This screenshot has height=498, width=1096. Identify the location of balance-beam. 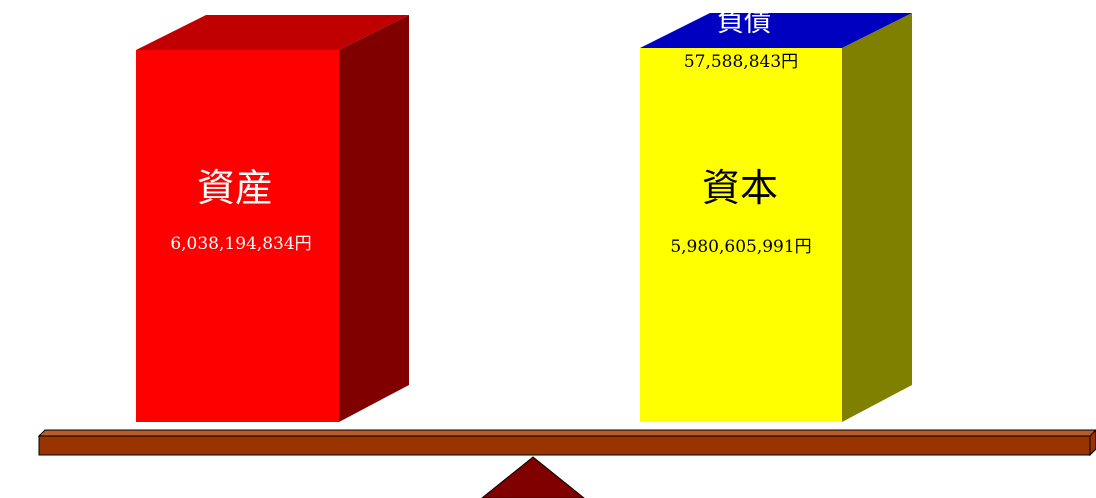
(566, 443).